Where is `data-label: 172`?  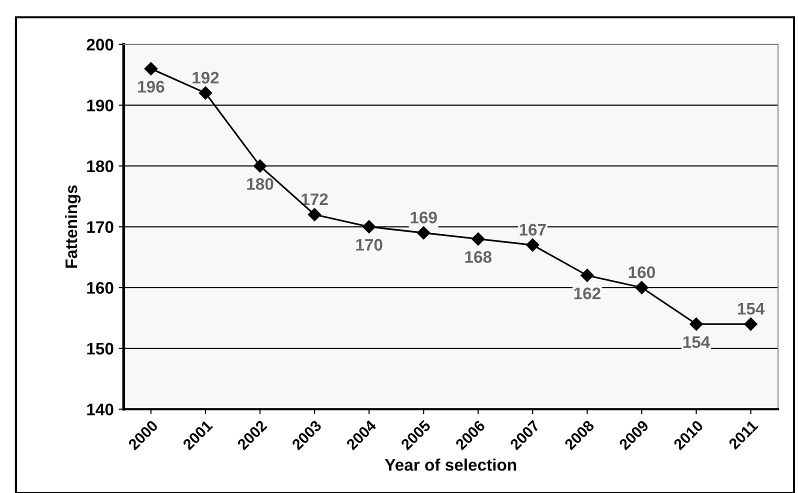 data-label: 172 is located at coordinates (315, 199).